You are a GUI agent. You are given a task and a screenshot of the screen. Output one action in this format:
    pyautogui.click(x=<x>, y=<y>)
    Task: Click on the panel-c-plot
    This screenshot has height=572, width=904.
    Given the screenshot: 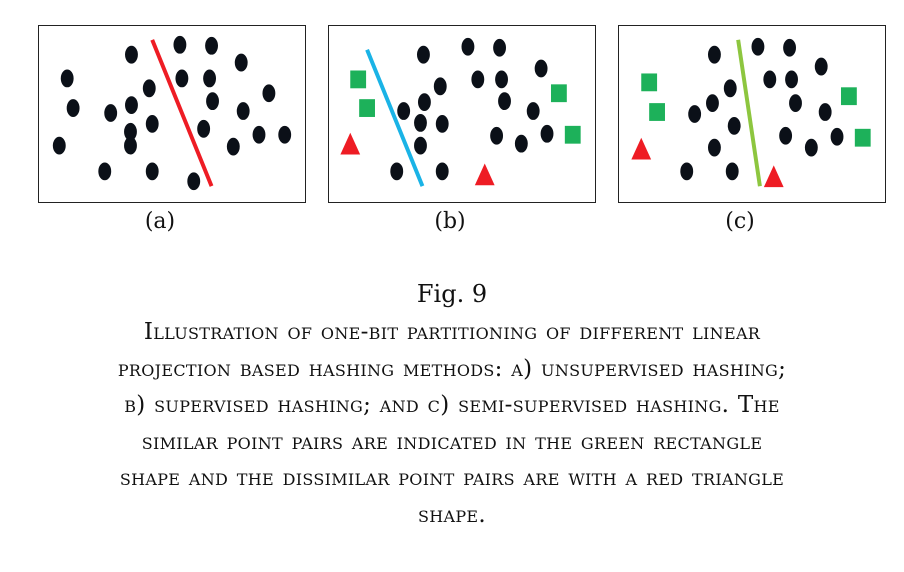 What is the action you would take?
    pyautogui.click(x=751, y=112)
    